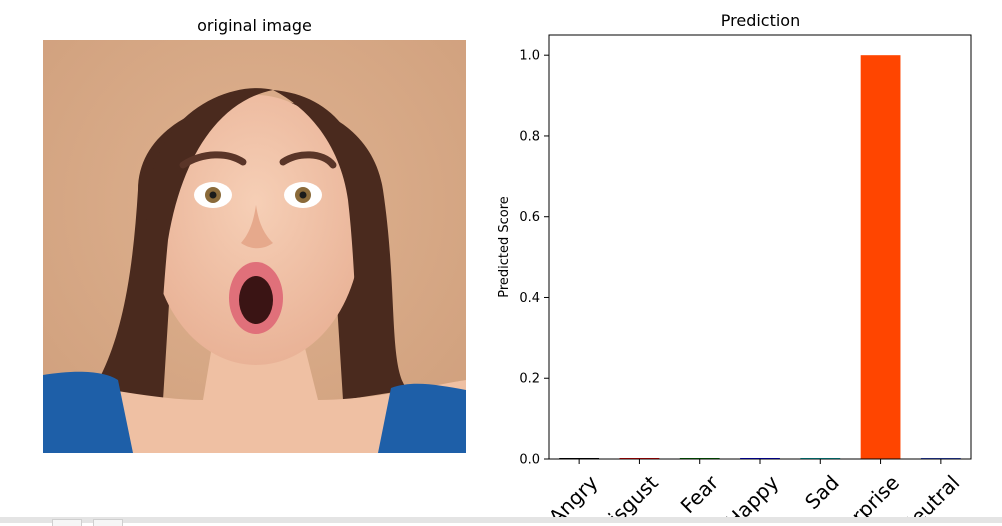 This screenshot has width=1002, height=526. I want to click on y-tick-label: 0.0, so click(529, 460).